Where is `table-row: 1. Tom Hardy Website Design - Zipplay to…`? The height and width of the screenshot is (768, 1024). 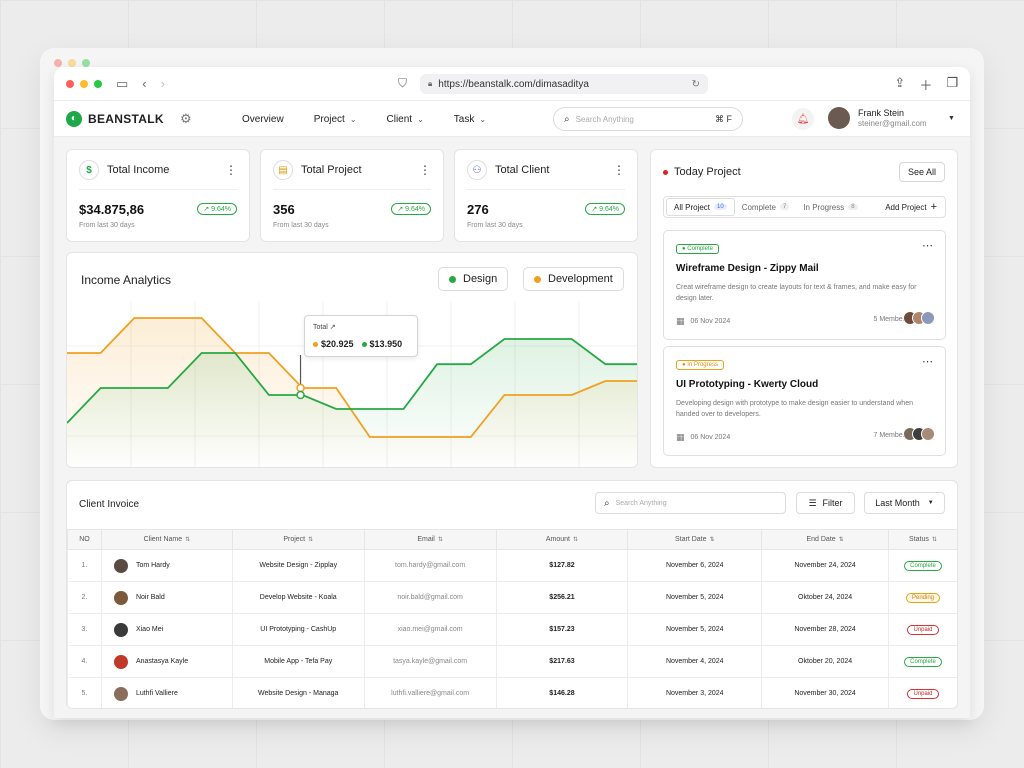
table-row: 1. Tom Hardy Website Design - Zipplay to… is located at coordinates (512, 565).